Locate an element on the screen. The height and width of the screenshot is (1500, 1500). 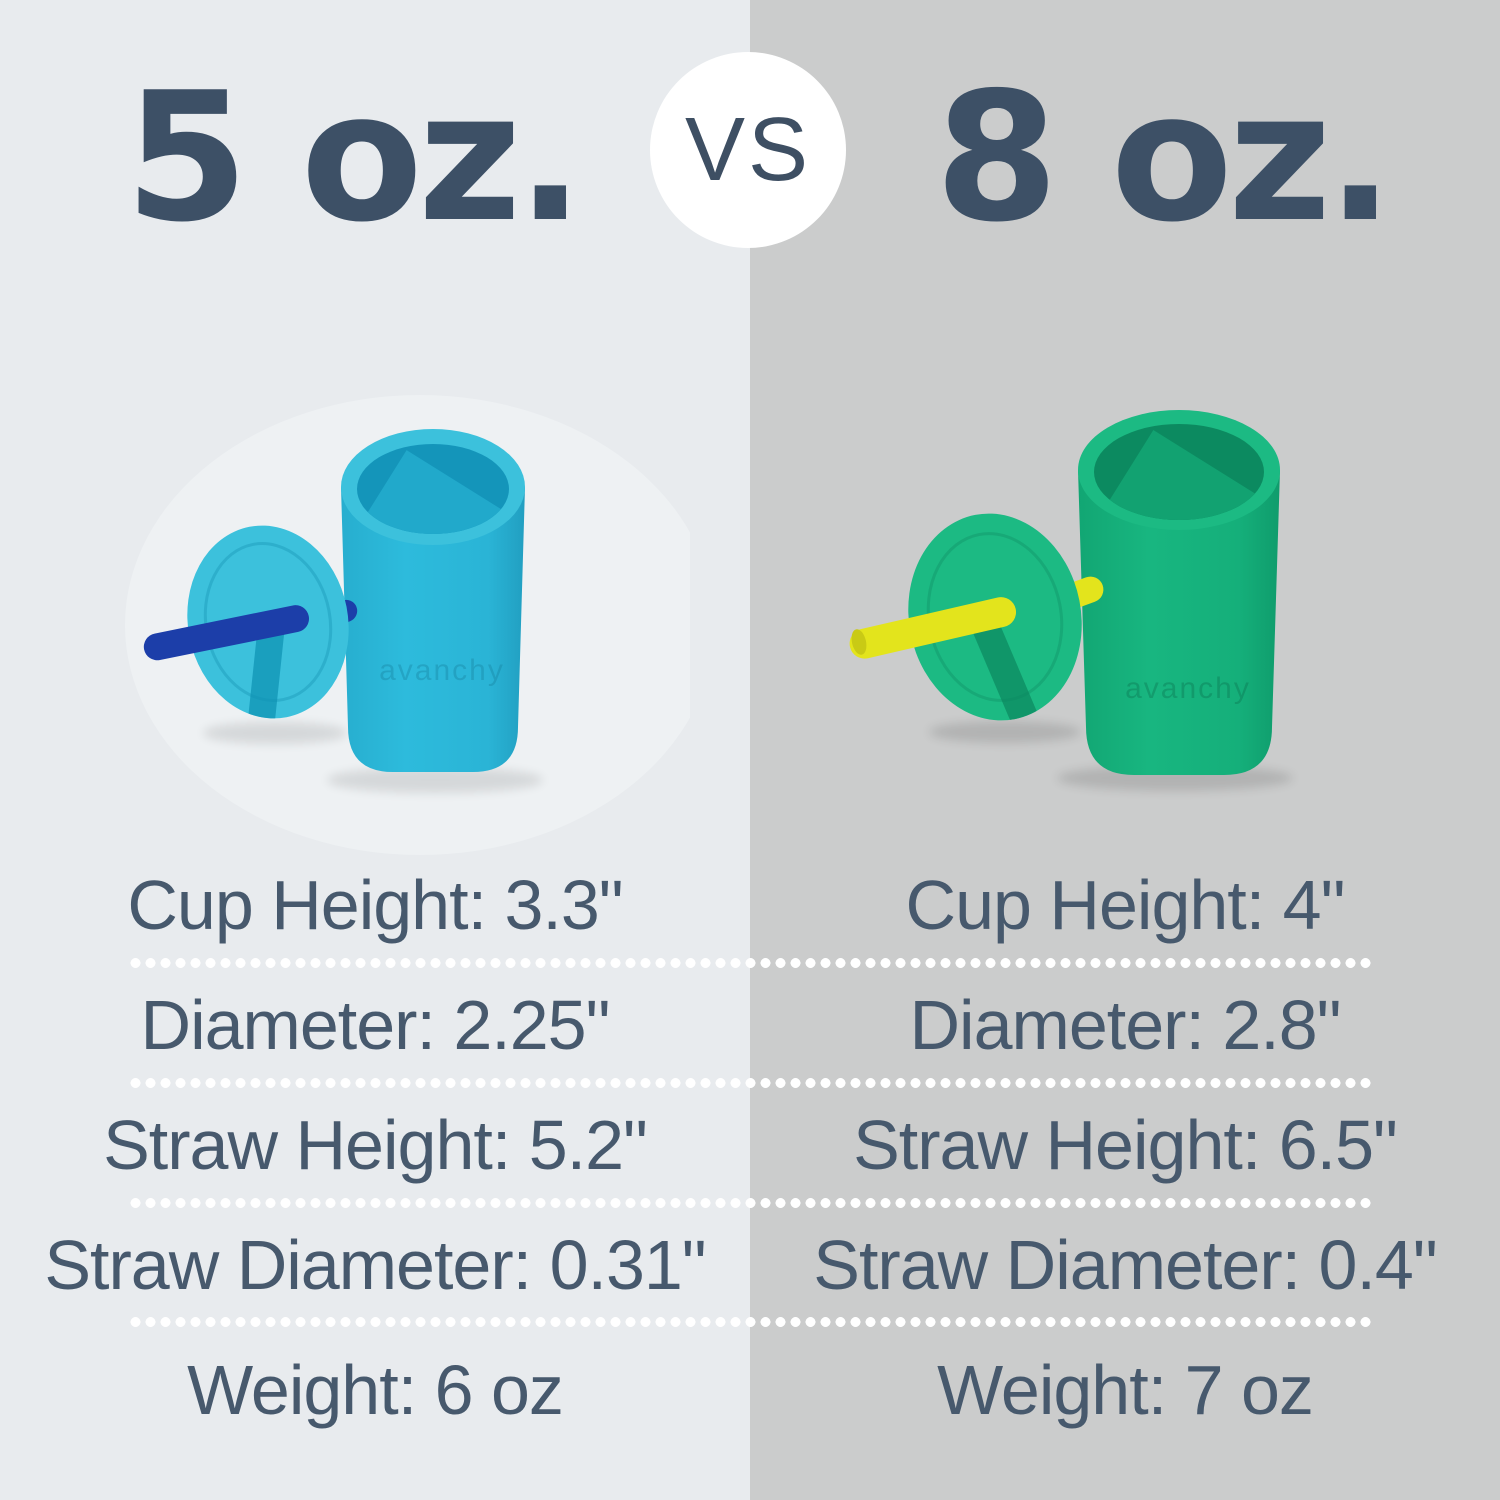
right-diameter: Diameter: 2.8" is located at coordinates (1125, 1025).